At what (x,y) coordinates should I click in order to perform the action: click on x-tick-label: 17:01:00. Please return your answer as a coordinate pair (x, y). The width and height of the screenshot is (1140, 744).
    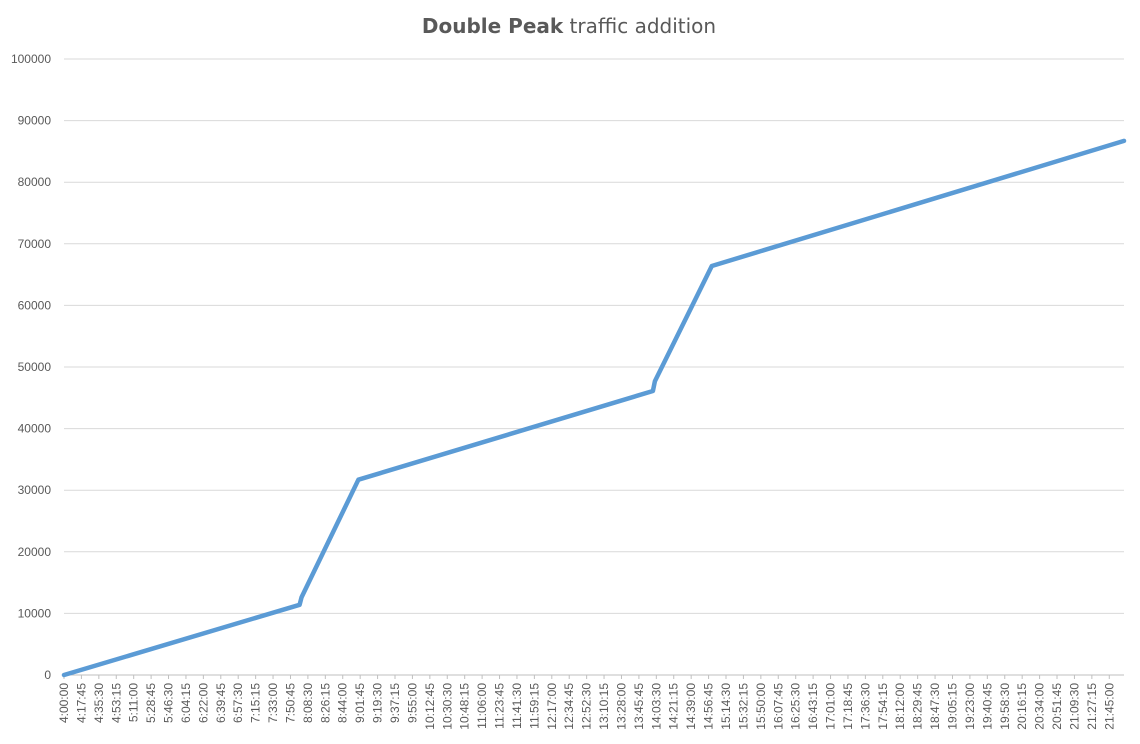
    Looking at the image, I should click on (831, 706).